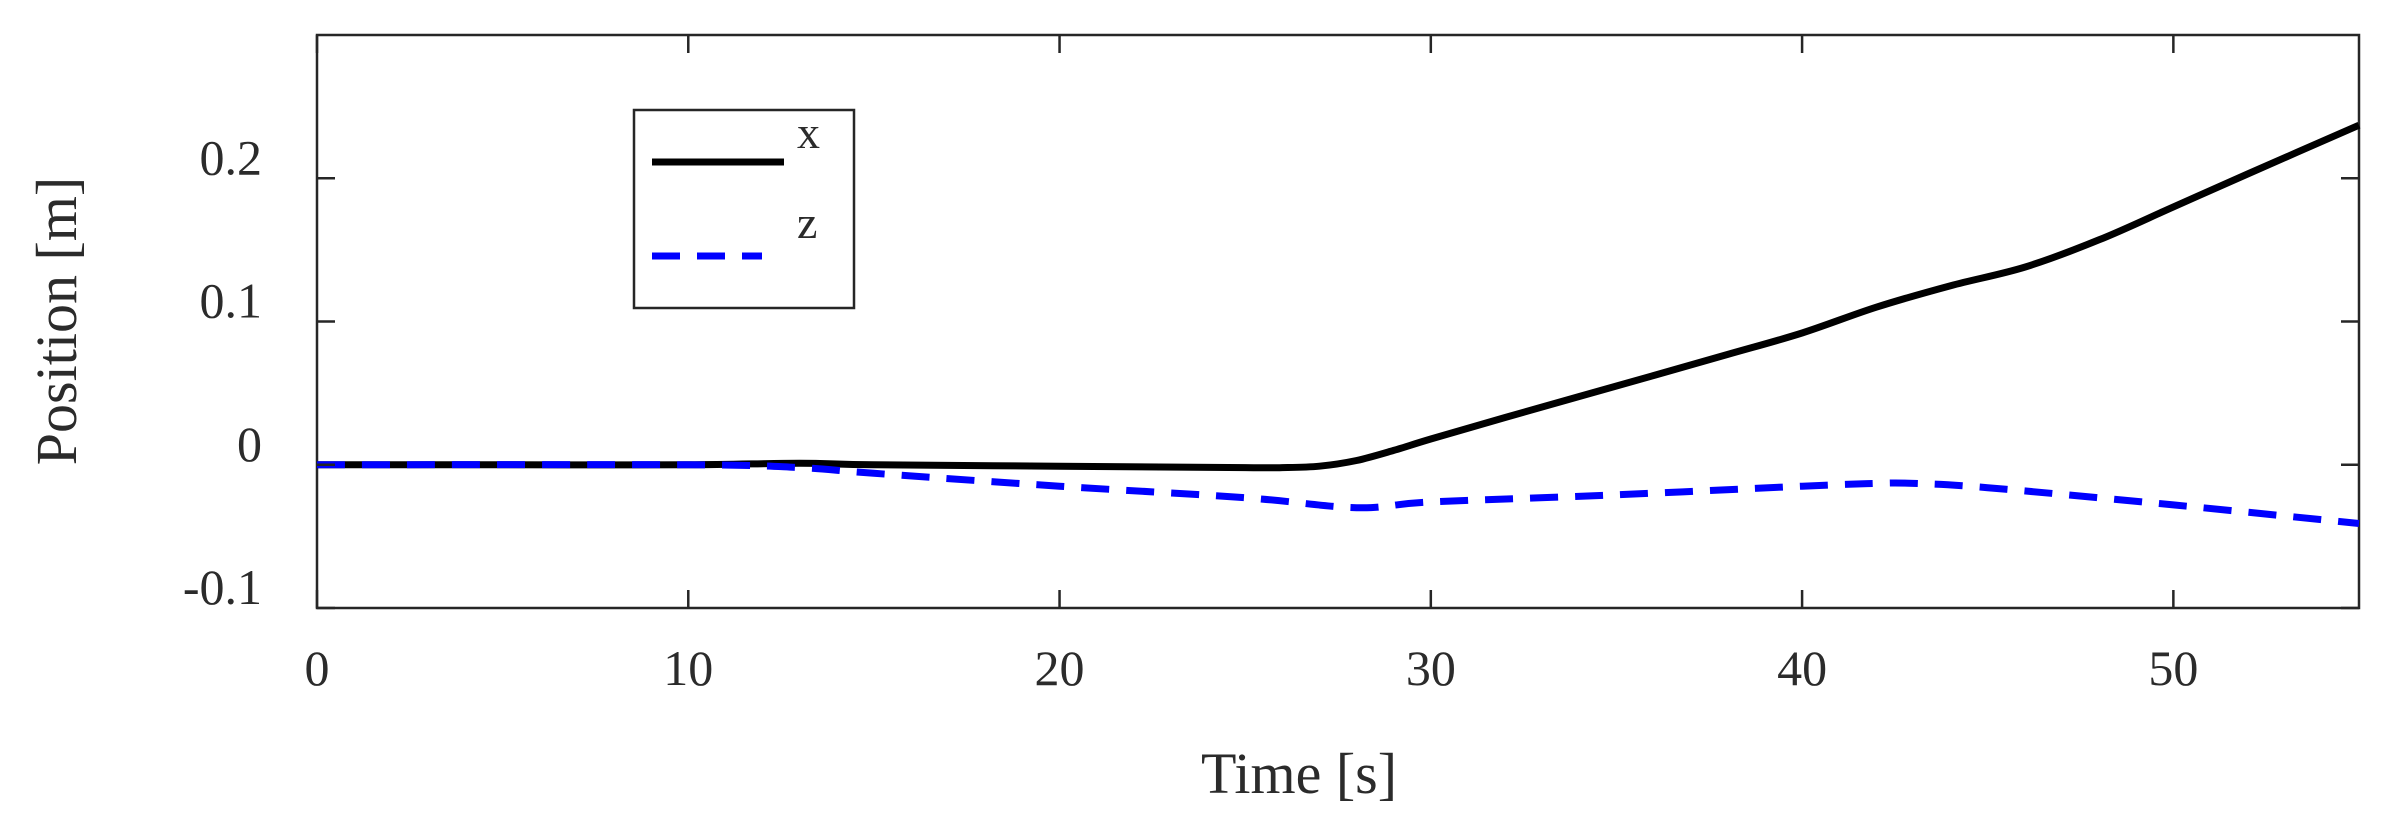  What do you see at coordinates (249, 444) in the screenshot?
I see `y-tick-label: 0` at bounding box center [249, 444].